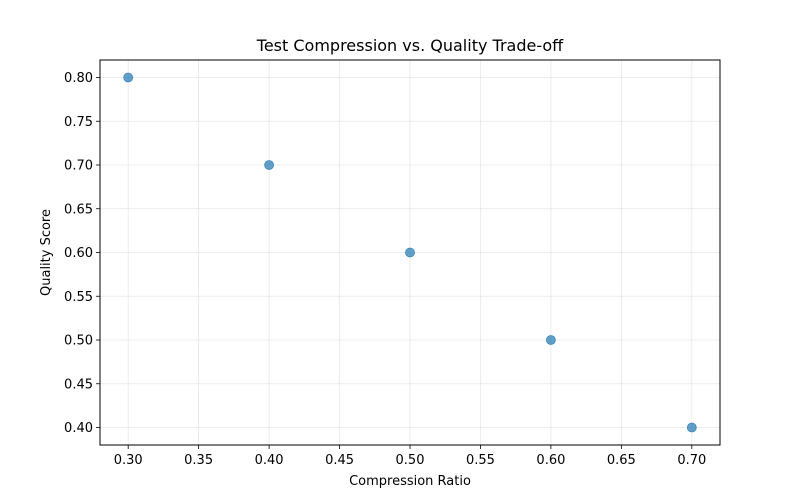 The image size is (800, 500). I want to click on x-tick-label: 0.35, so click(198, 460).